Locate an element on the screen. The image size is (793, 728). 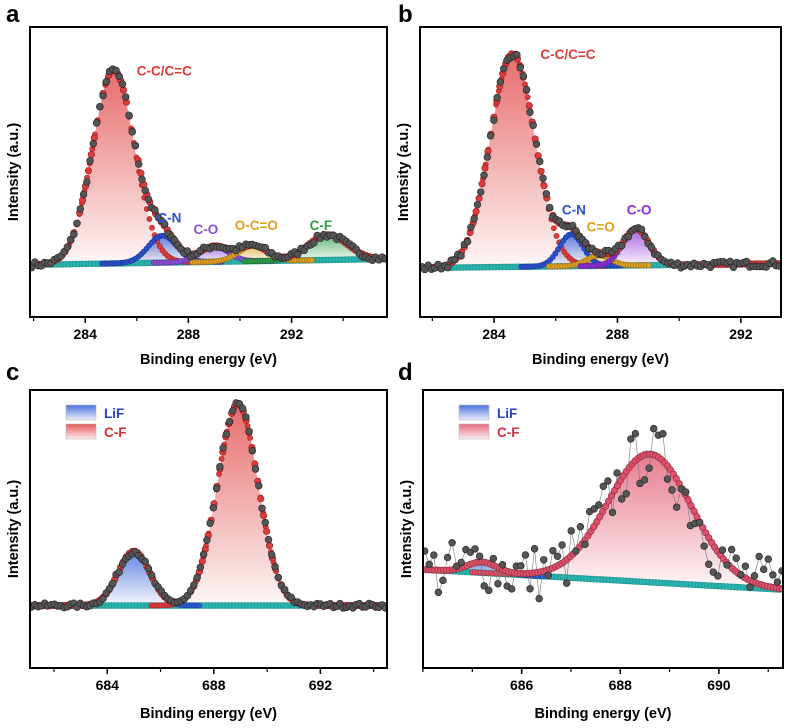
y-axis-label: Intensity (a.u.) is located at coordinates (407, 529).